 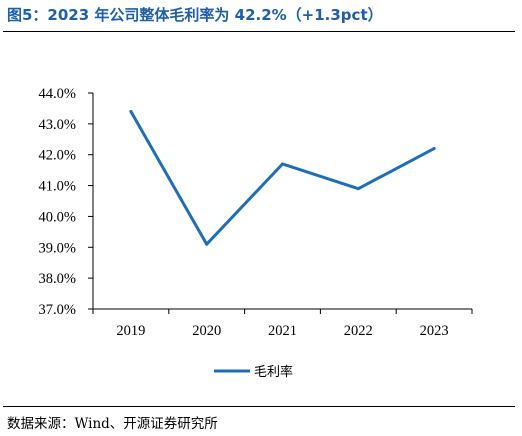 What do you see at coordinates (57, 125) in the screenshot?
I see `y-tick-label: 43.0%` at bounding box center [57, 125].